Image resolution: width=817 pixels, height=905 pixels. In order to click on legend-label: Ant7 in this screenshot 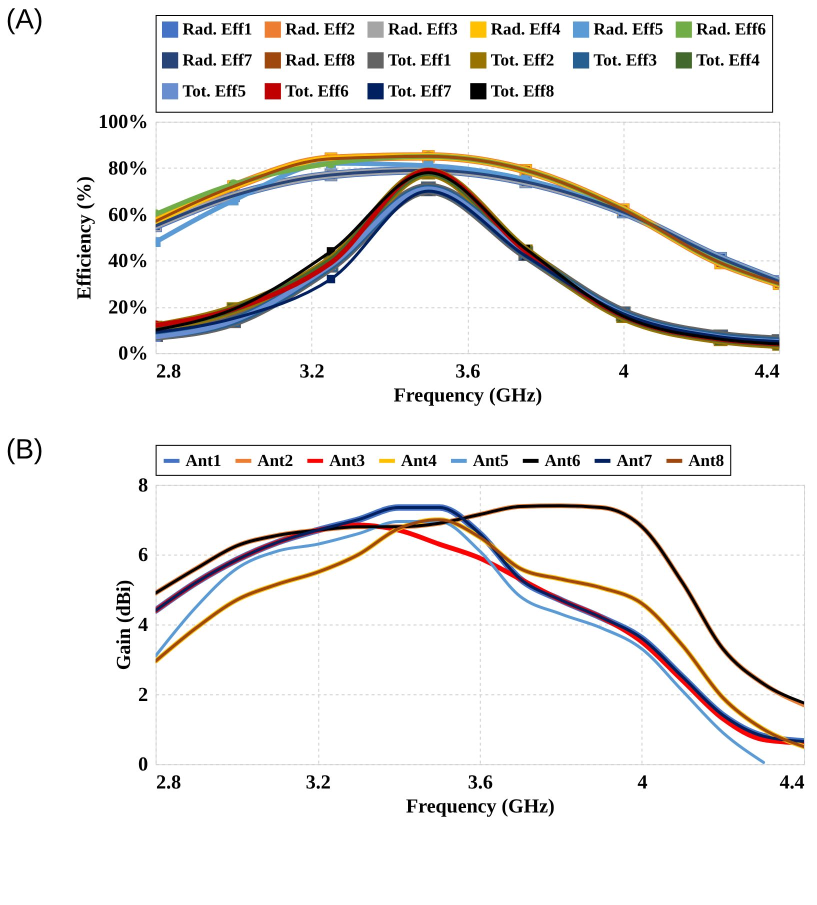, I will do `click(634, 460)`.